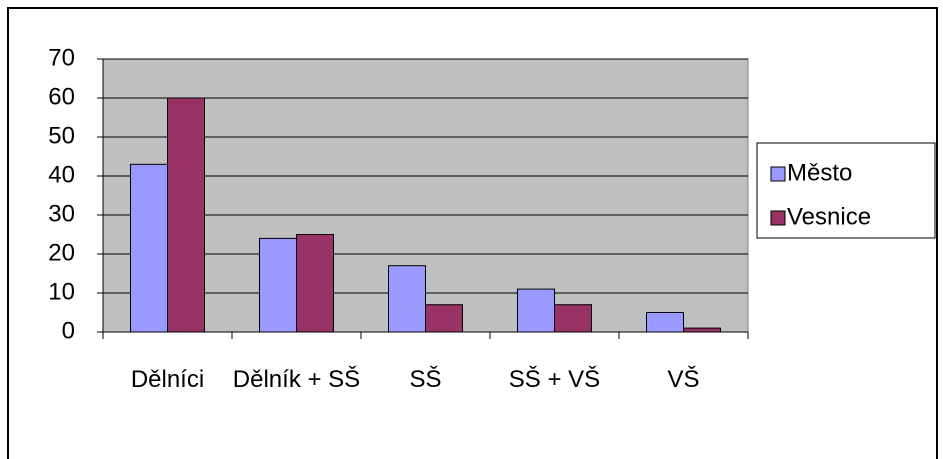 The image size is (943, 459). Describe the element at coordinates (296, 379) in the screenshot. I see `x-tick-label: Dělník + SŠ` at that location.